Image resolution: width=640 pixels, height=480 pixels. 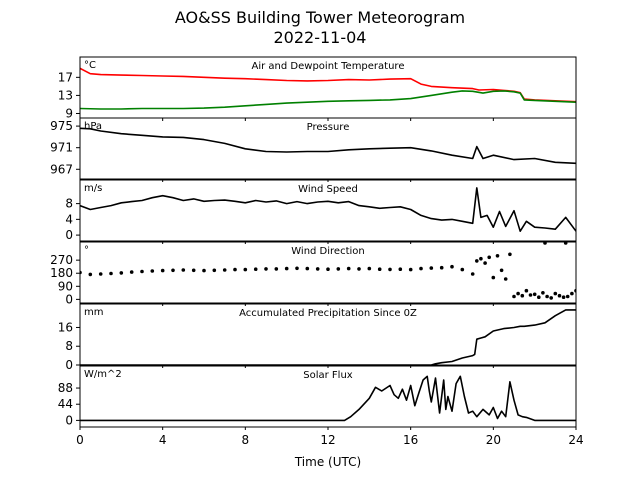 What do you see at coordinates (69, 219) in the screenshot?
I see `y-tick-label-wind_speed: 4` at bounding box center [69, 219].